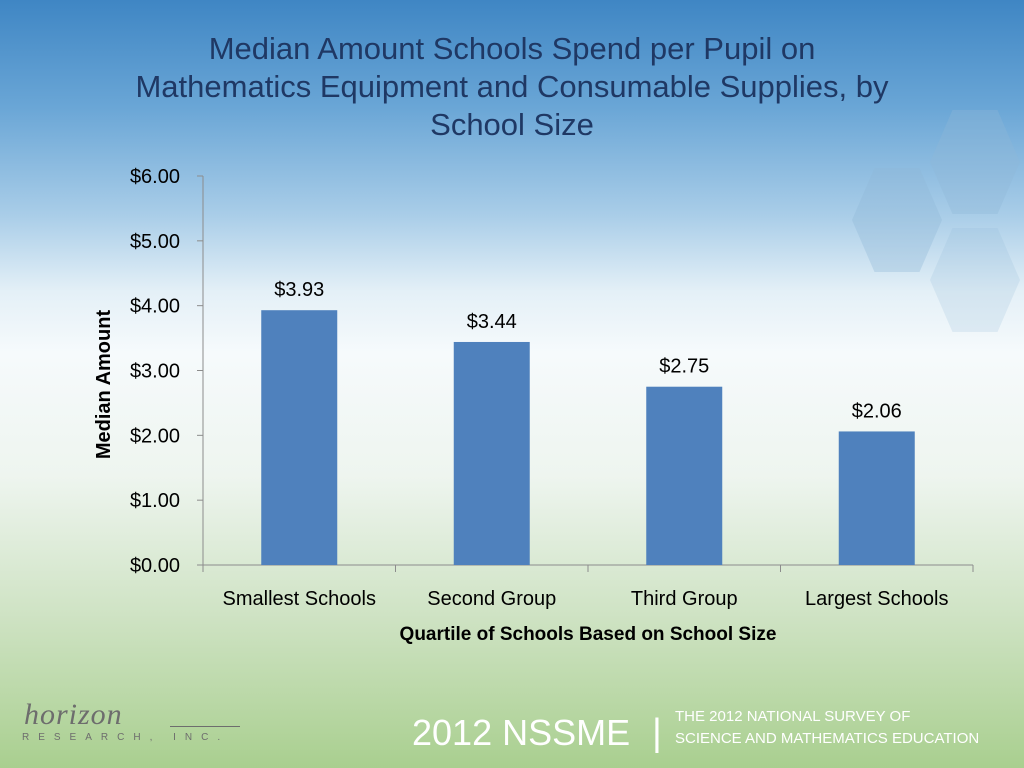 This screenshot has height=768, width=1024. Describe the element at coordinates (155, 372) in the screenshot. I see `y-tick-label: $3.00` at that location.